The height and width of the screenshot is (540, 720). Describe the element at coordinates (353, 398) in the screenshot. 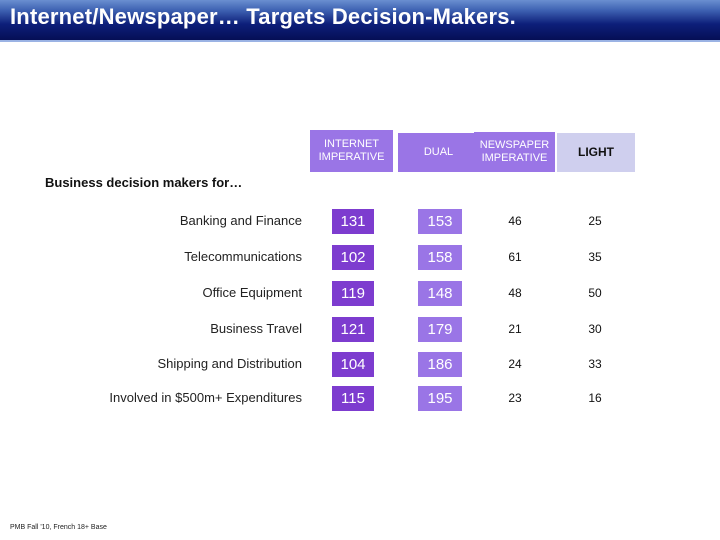

I see `internet-value-cell: 115` at that location.